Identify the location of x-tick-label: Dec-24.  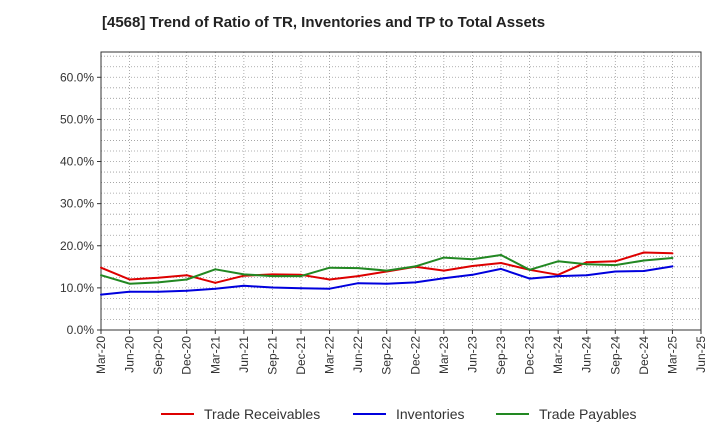
(644, 355).